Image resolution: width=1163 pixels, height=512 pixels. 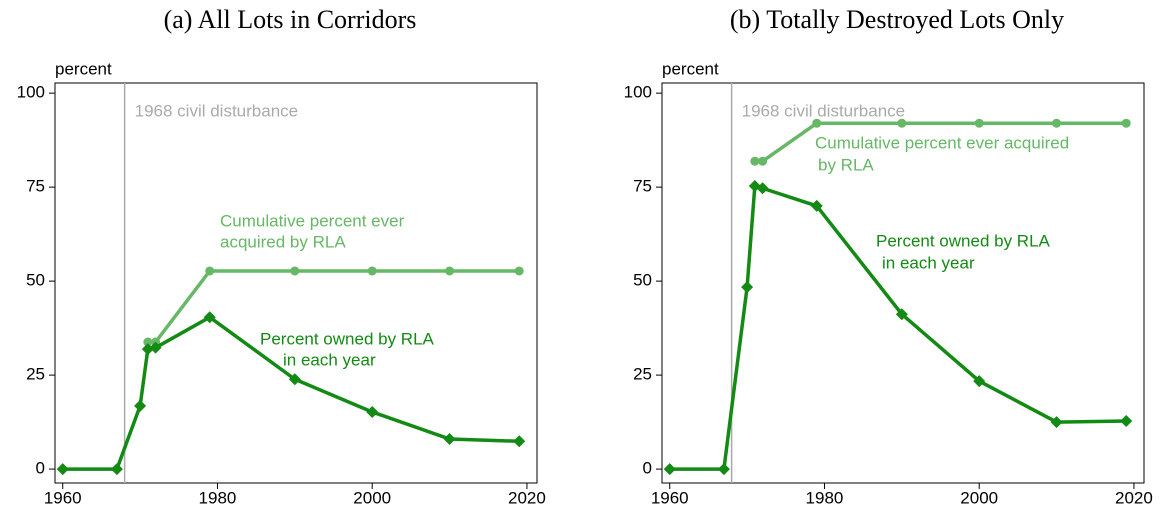 What do you see at coordinates (897, 19) in the screenshot?
I see `chart-title: (b) Totally Destroyed Lots Only` at bounding box center [897, 19].